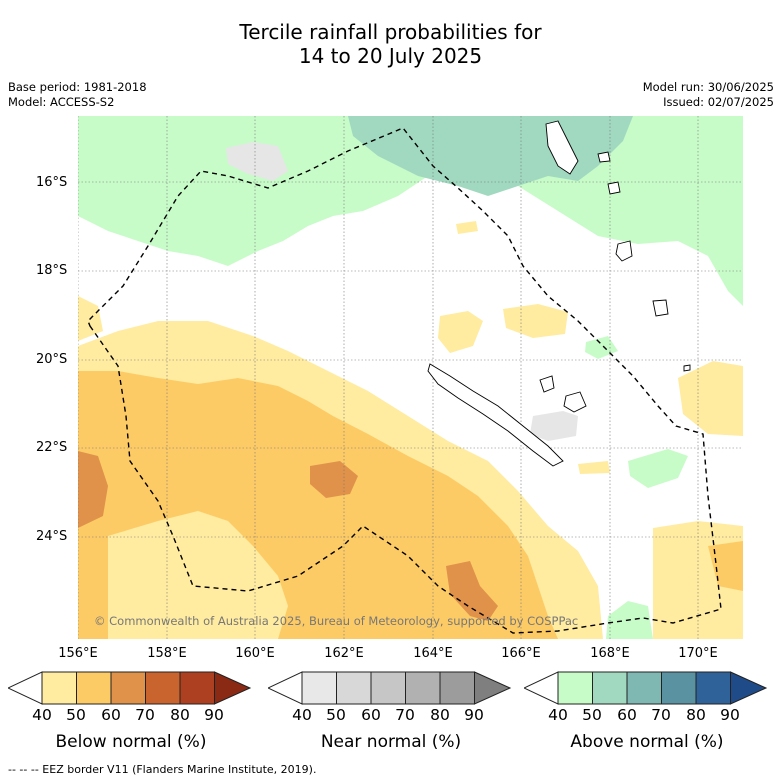 Image resolution: width=781 pixels, height=781 pixels. I want to click on colorbar-above-normal-swatches, so click(646, 688).